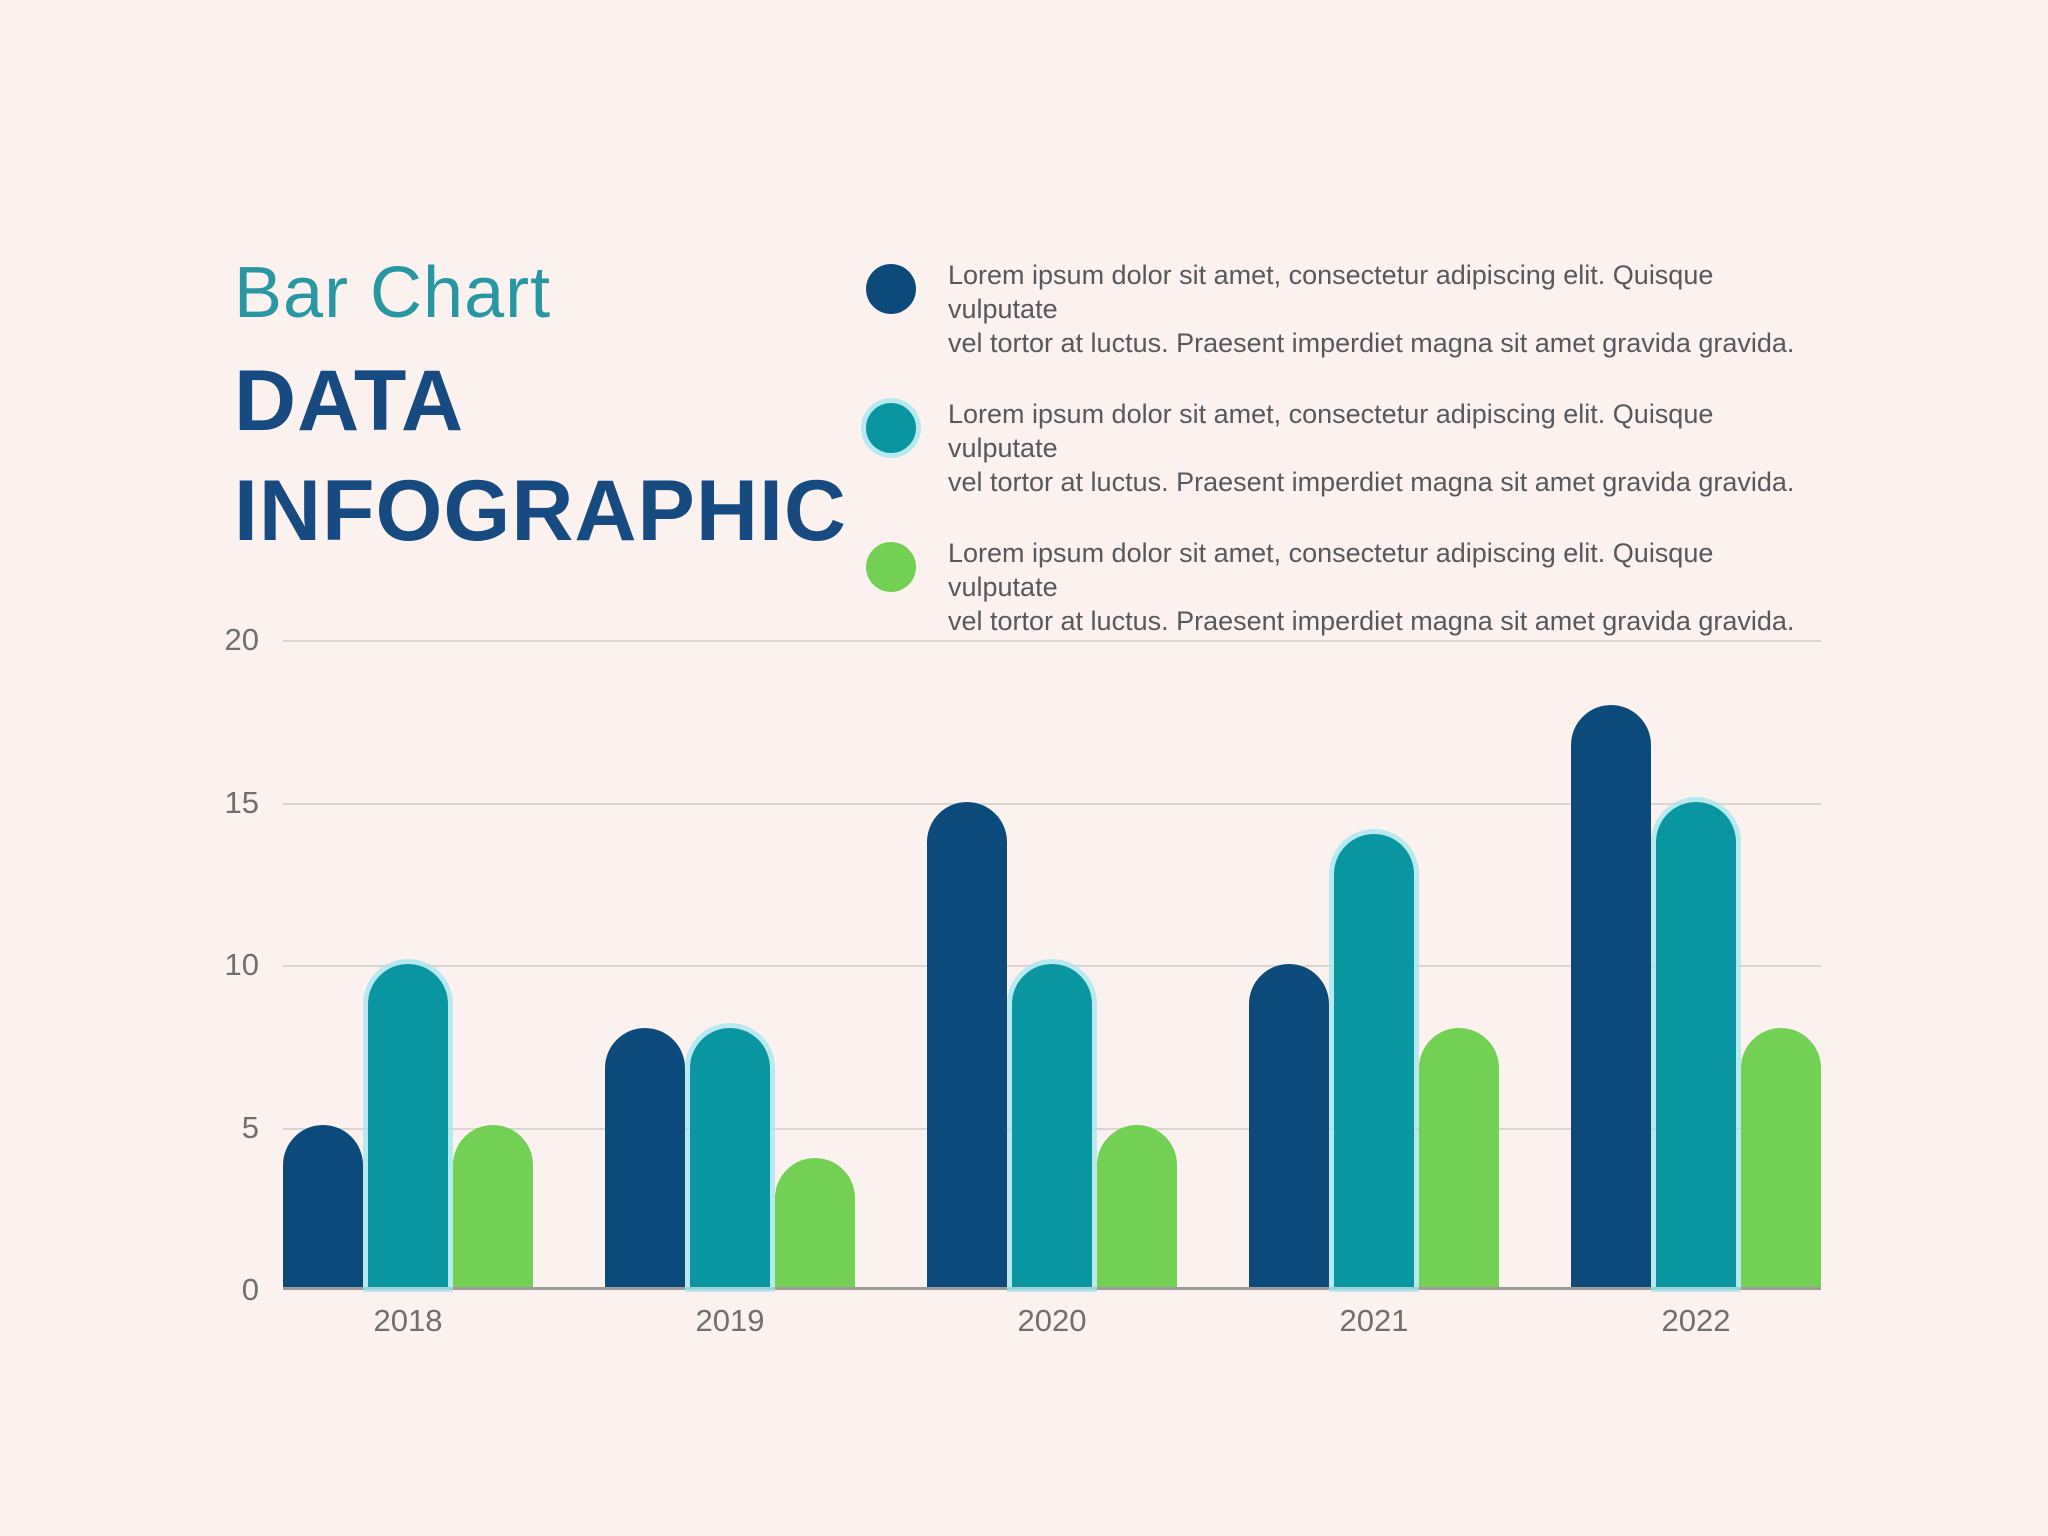 The image size is (2048, 1536). What do you see at coordinates (891, 567) in the screenshot?
I see `legend-dot-green` at bounding box center [891, 567].